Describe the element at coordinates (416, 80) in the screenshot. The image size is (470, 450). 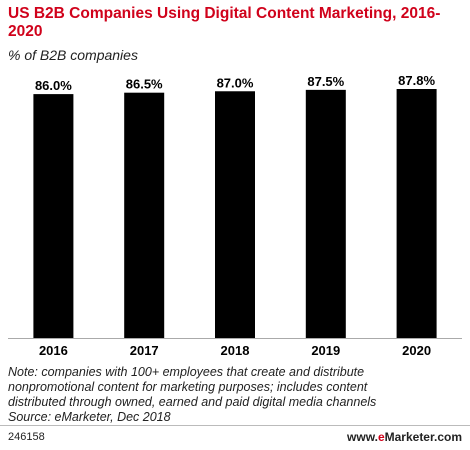
I see `data-label-2020: 87.8%` at that location.